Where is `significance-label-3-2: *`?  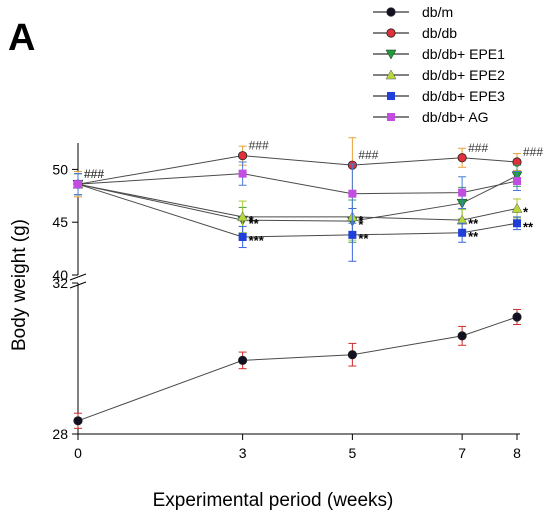 significance-label-3-2: * is located at coordinates (361, 220).